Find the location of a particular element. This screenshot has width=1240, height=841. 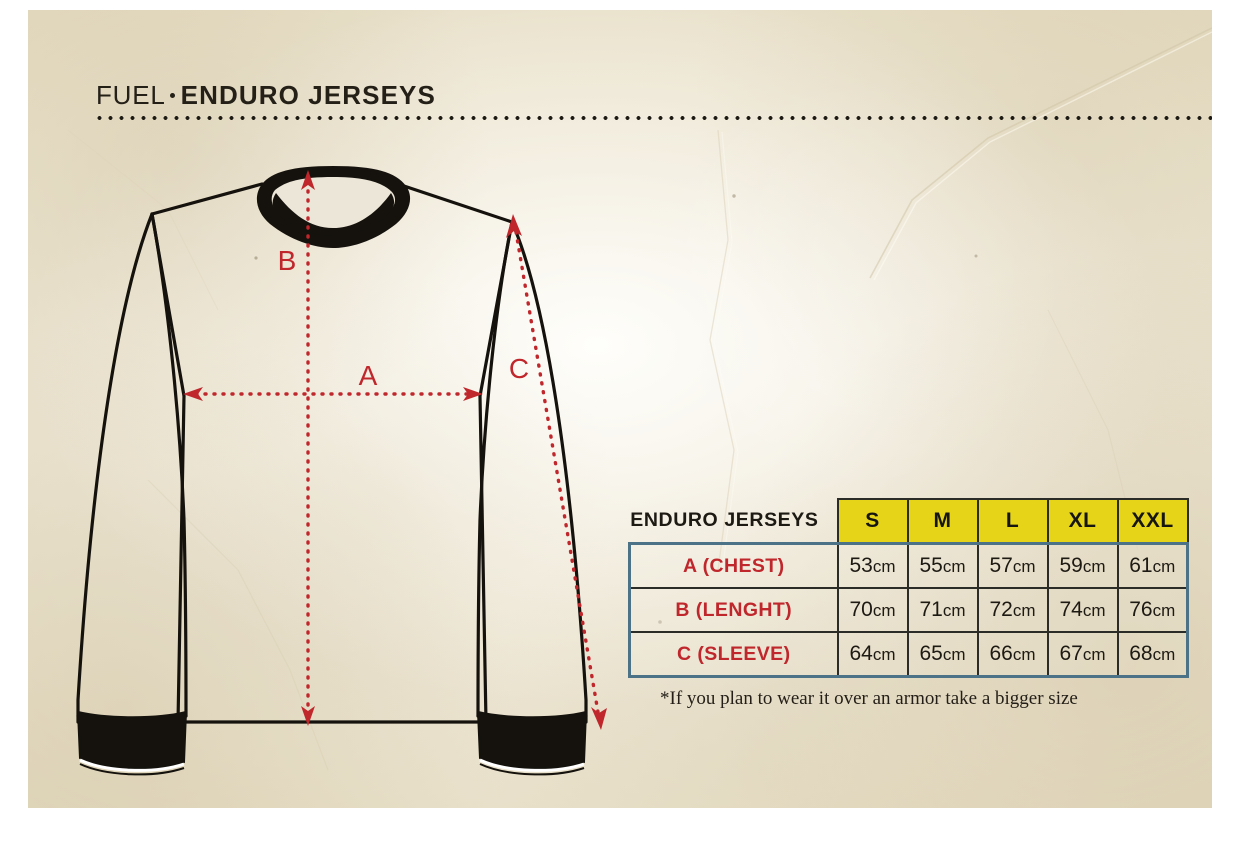

cell-chest-l: 57cm is located at coordinates (1012, 565).